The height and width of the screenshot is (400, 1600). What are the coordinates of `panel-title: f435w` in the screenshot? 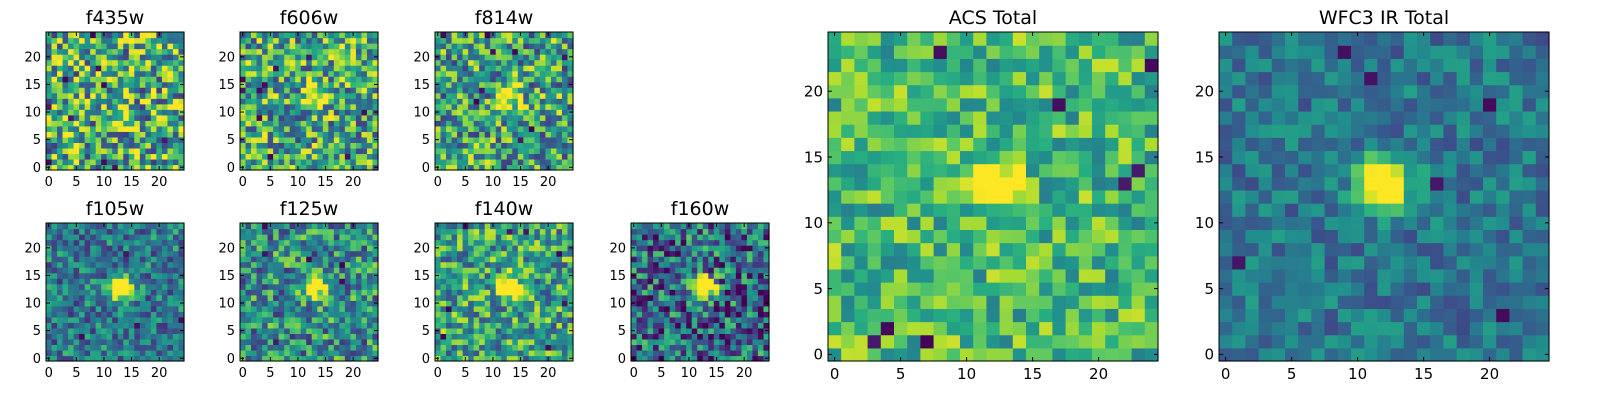 It's located at (115, 18).